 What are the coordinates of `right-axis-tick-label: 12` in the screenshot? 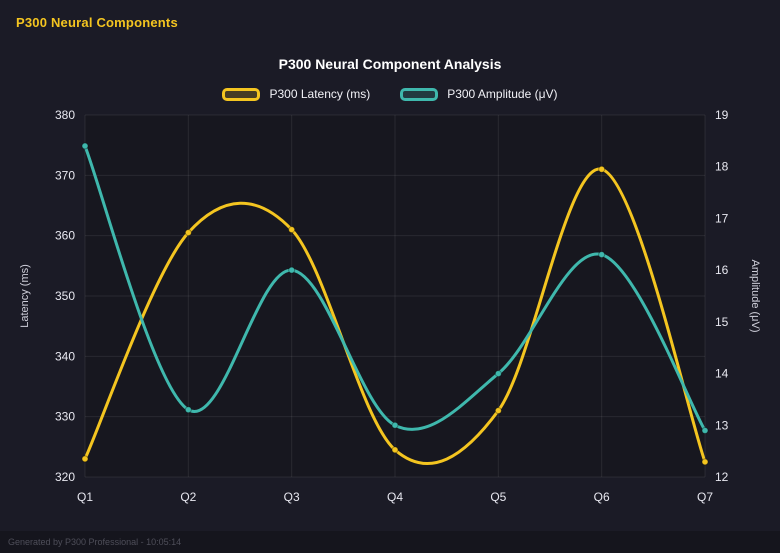 It's located at (722, 477).